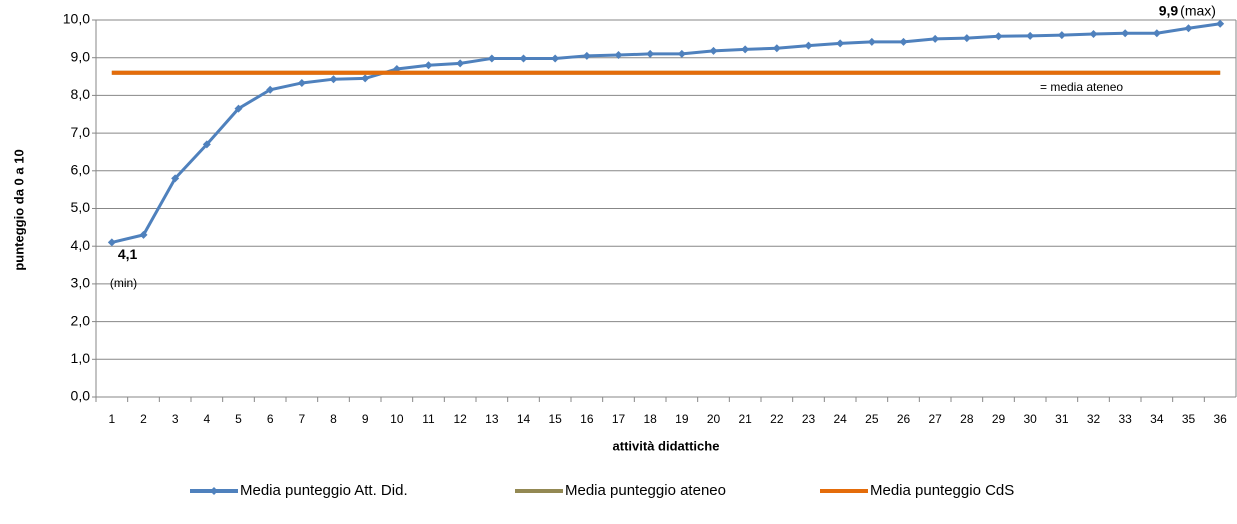 The image size is (1237, 524). Describe the element at coordinates (143, 419) in the screenshot. I see `x-tick-label: 2` at that location.